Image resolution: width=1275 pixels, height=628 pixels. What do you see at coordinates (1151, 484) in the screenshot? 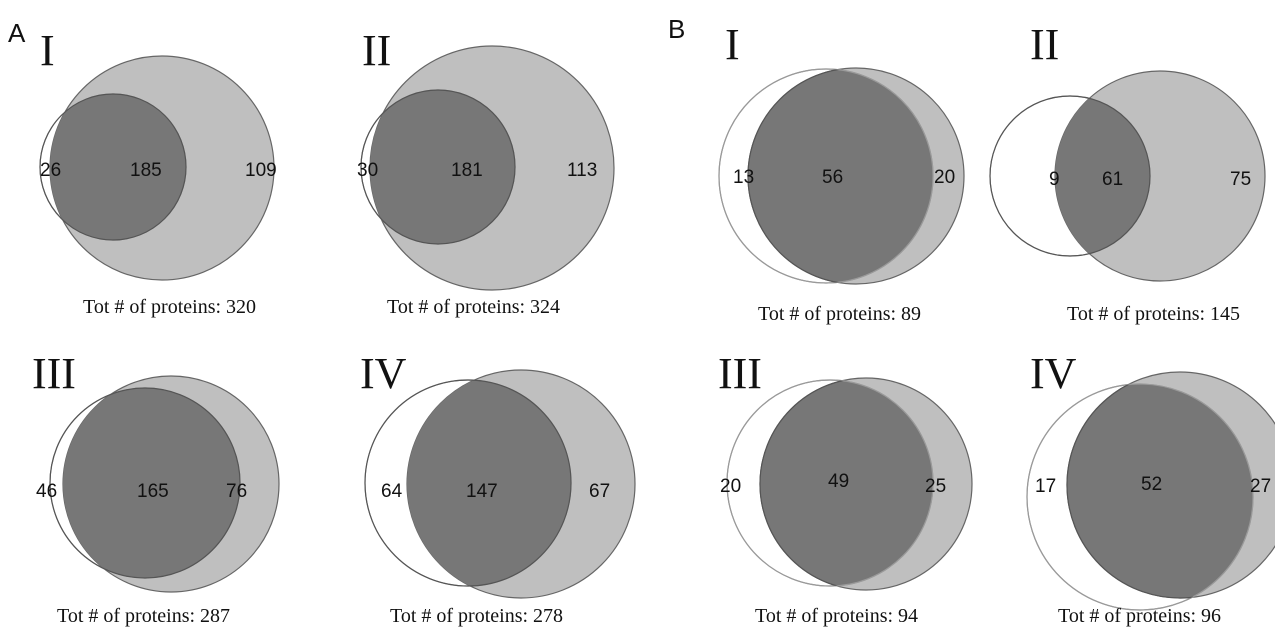
I see `overlap-count: 52` at bounding box center [1151, 484].